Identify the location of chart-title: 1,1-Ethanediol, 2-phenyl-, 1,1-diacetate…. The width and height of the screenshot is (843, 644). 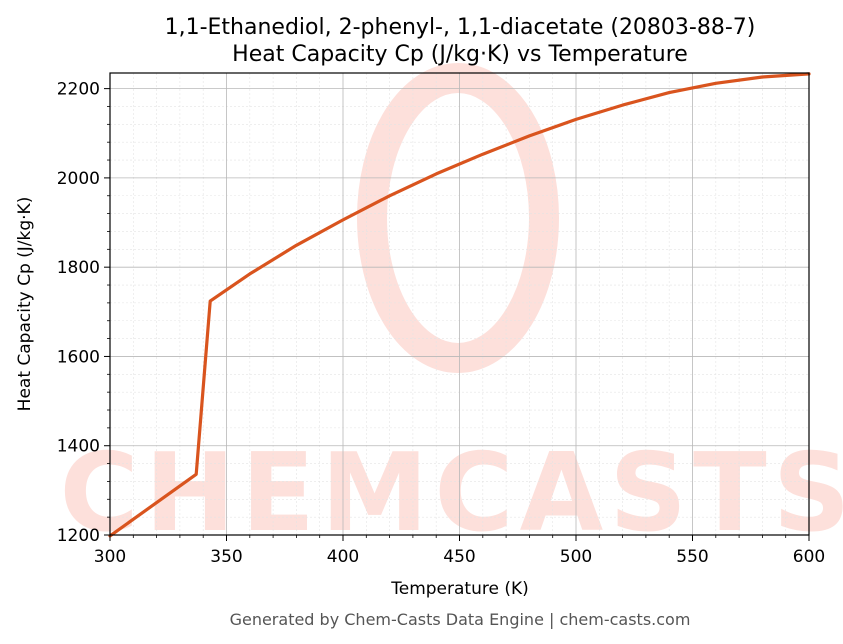
(460, 27).